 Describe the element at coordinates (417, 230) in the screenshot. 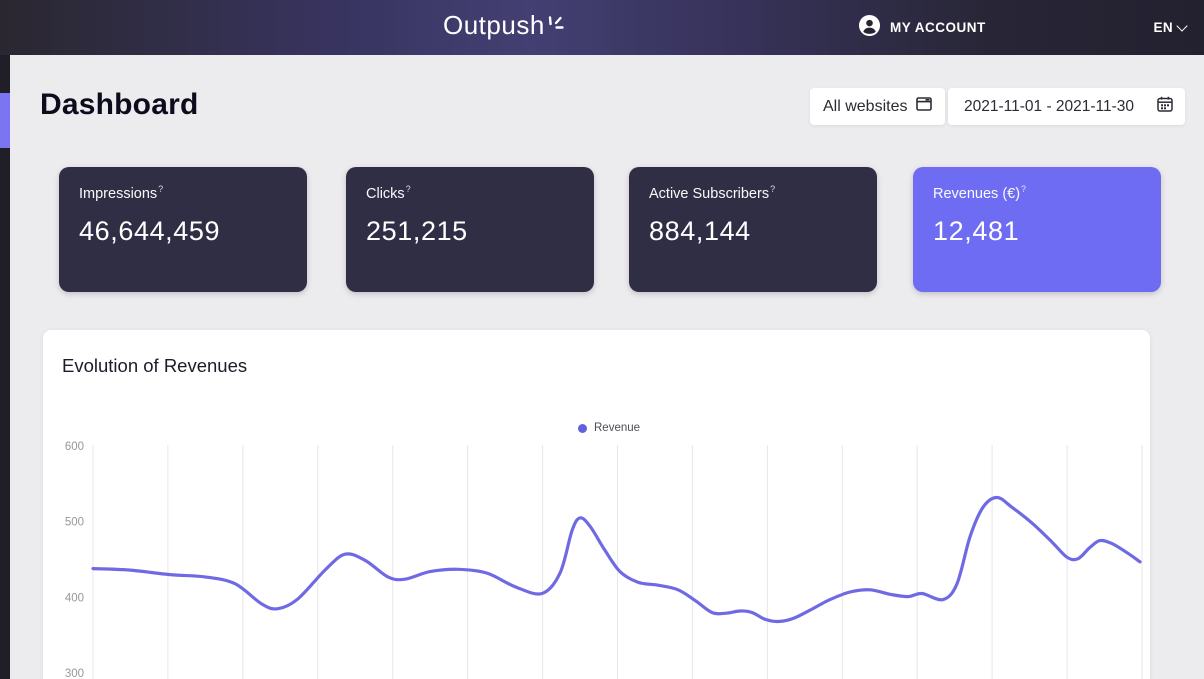

I see `stat-value: 251,215` at that location.